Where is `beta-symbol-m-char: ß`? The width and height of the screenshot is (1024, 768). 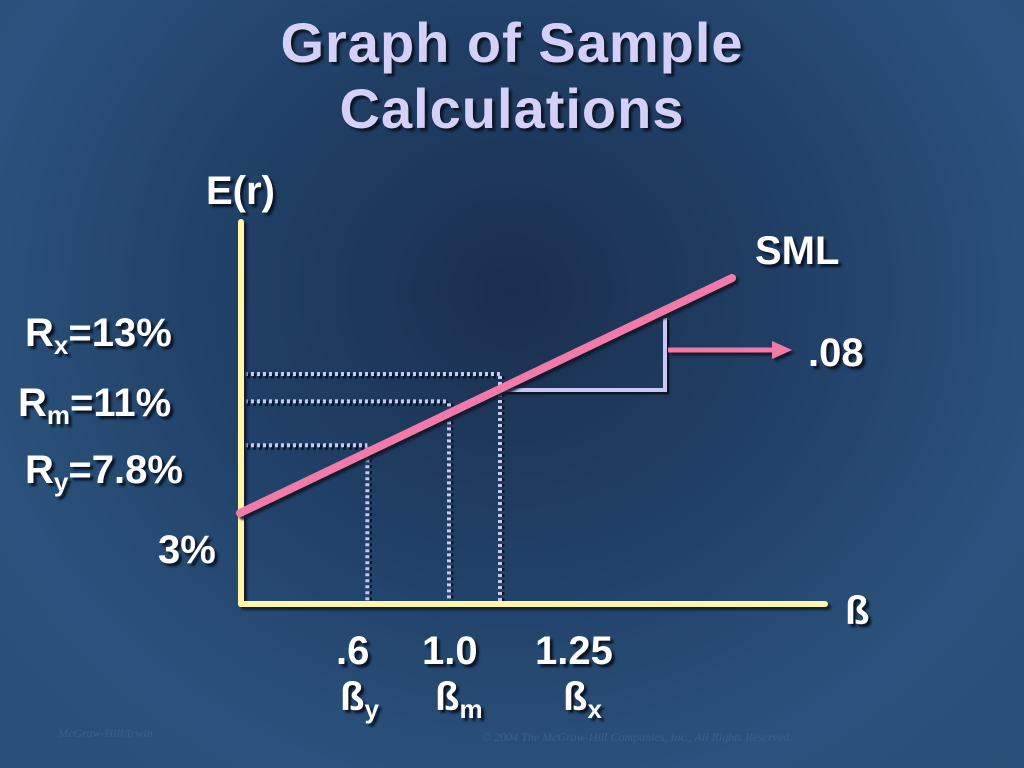 beta-symbol-m-char: ß is located at coordinates (447, 697).